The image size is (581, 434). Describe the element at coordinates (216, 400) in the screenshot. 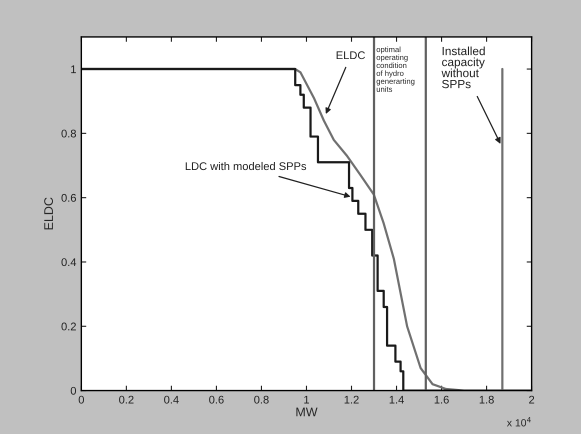

I see `x-tick-label: 0.6` at that location.